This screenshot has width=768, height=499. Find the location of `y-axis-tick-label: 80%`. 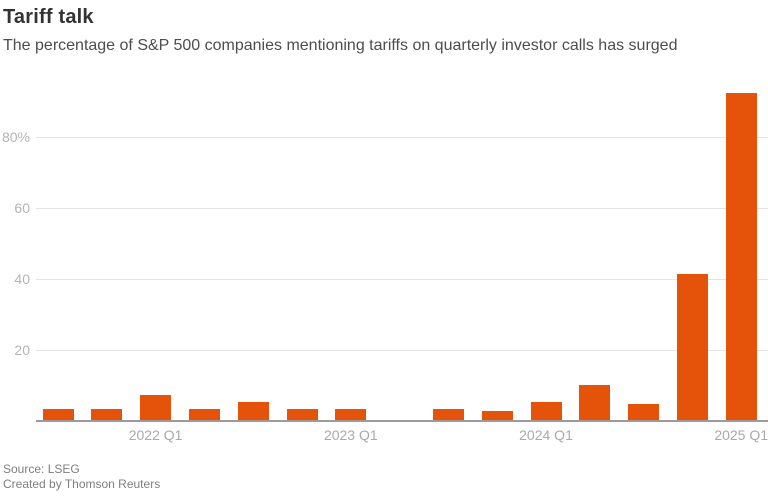

y-axis-tick-label: 80% is located at coordinates (15, 137).